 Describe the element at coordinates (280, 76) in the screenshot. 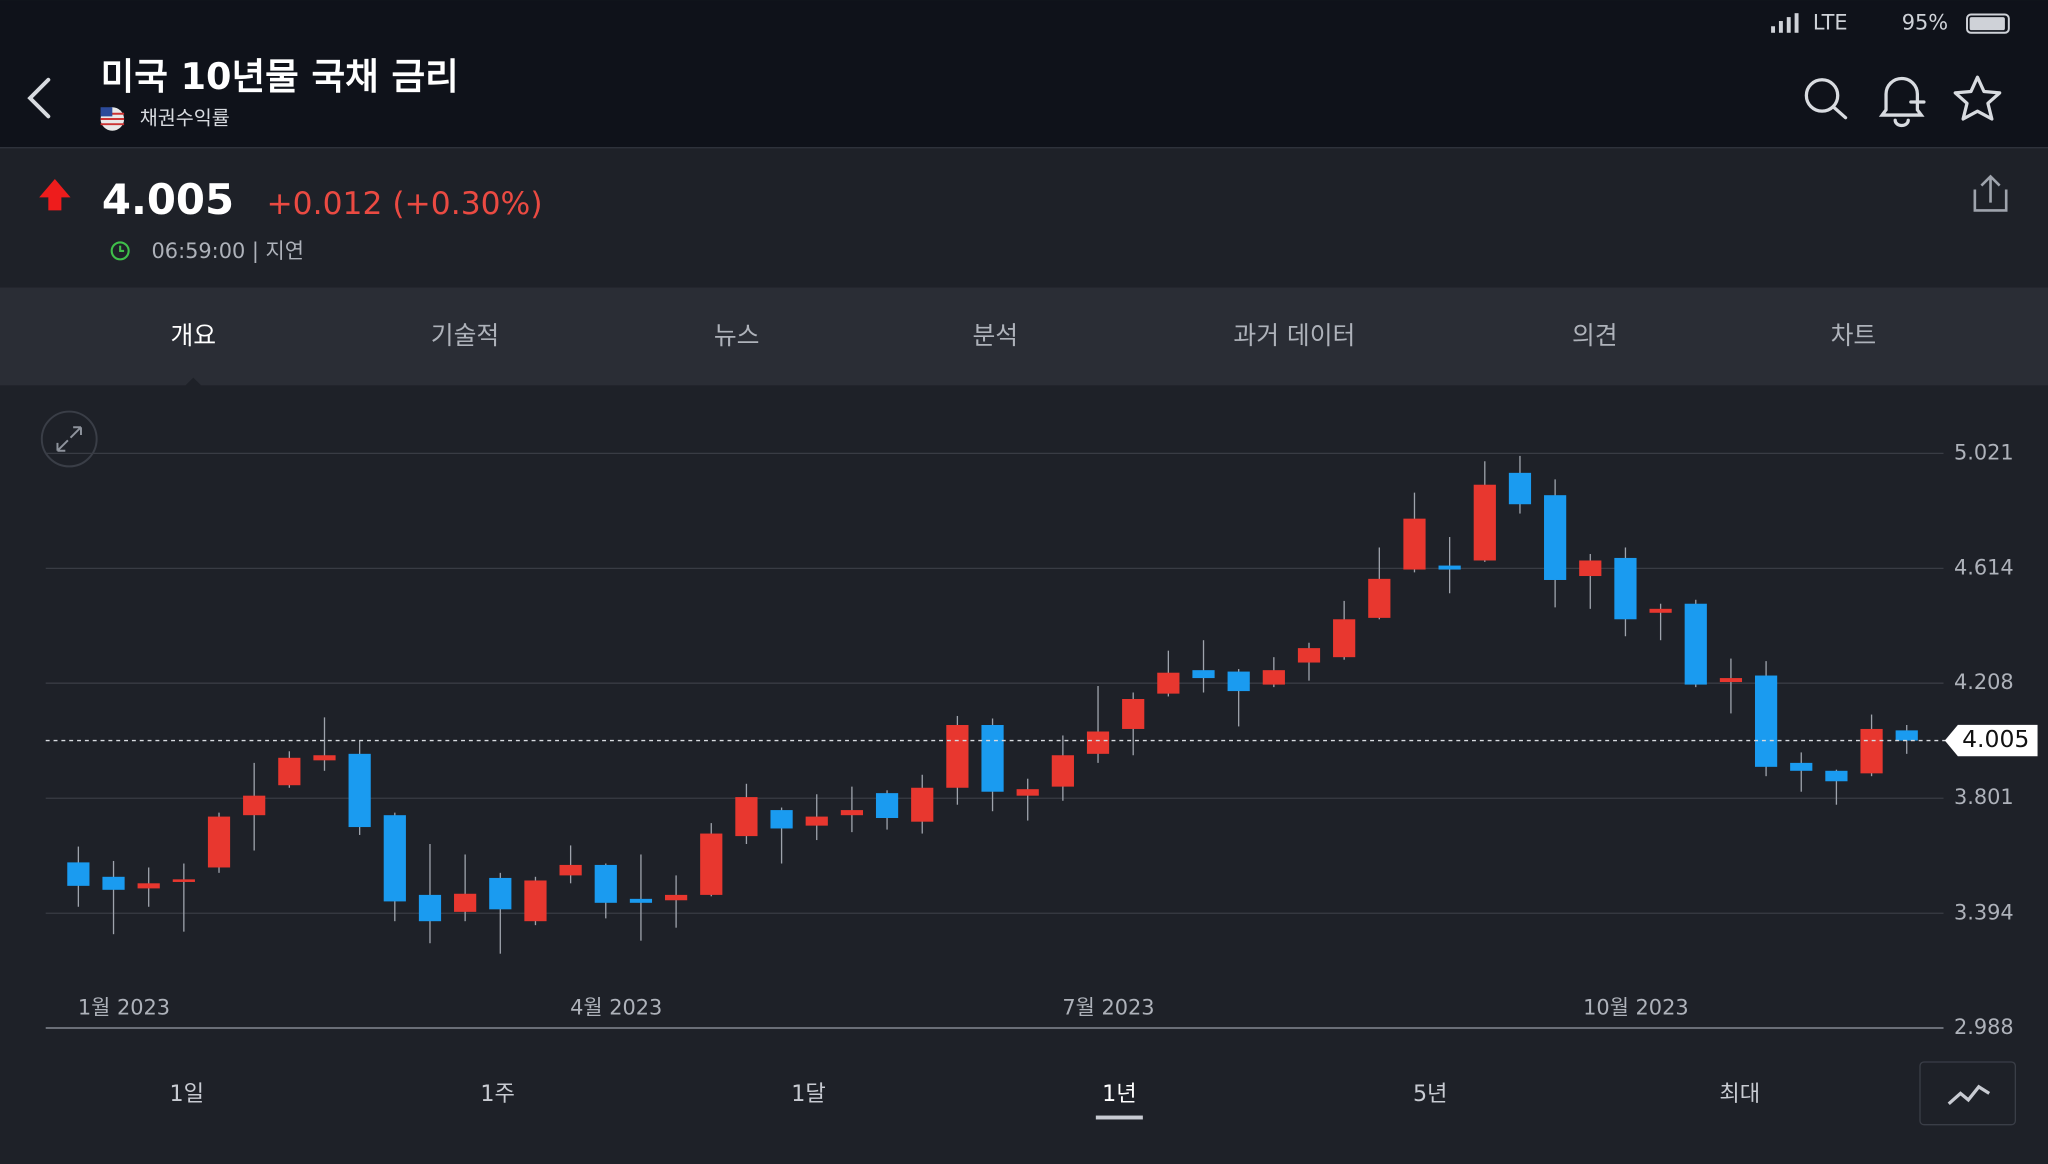

I see `title: 미국 10년물 국채 금리` at that location.